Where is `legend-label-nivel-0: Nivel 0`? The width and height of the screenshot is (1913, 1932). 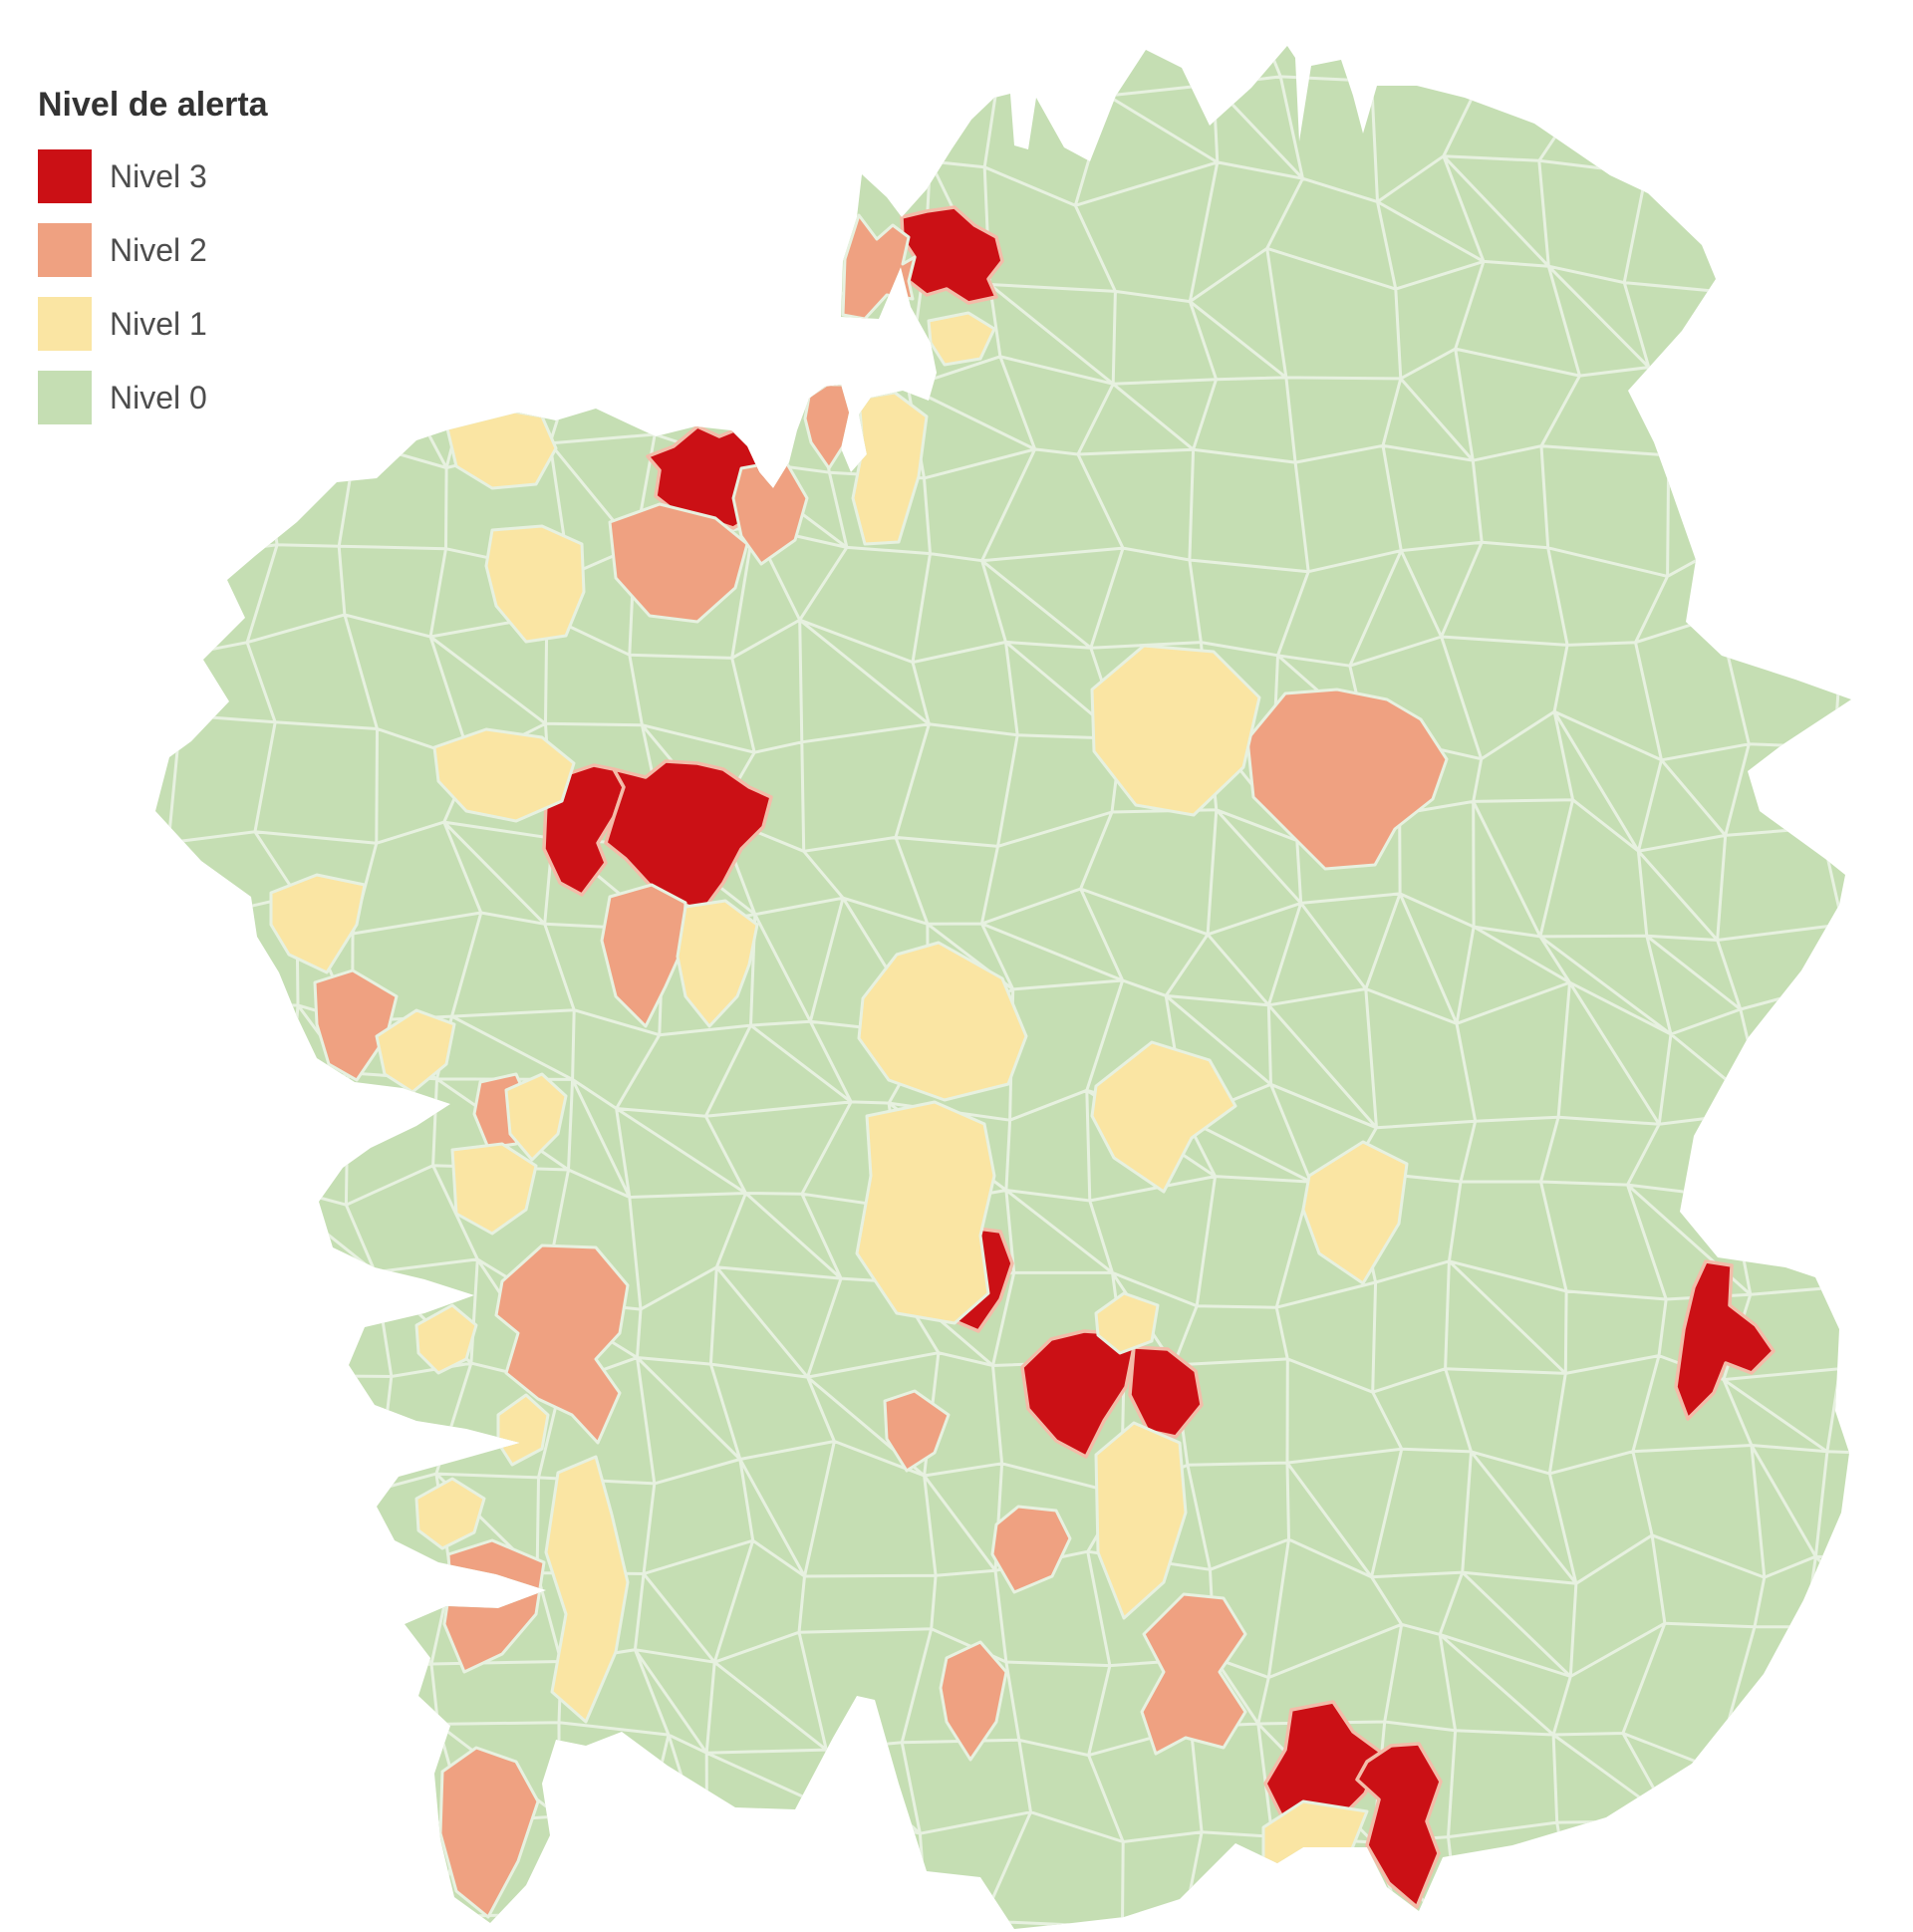 legend-label-nivel-0: Nivel 0 is located at coordinates (158, 397).